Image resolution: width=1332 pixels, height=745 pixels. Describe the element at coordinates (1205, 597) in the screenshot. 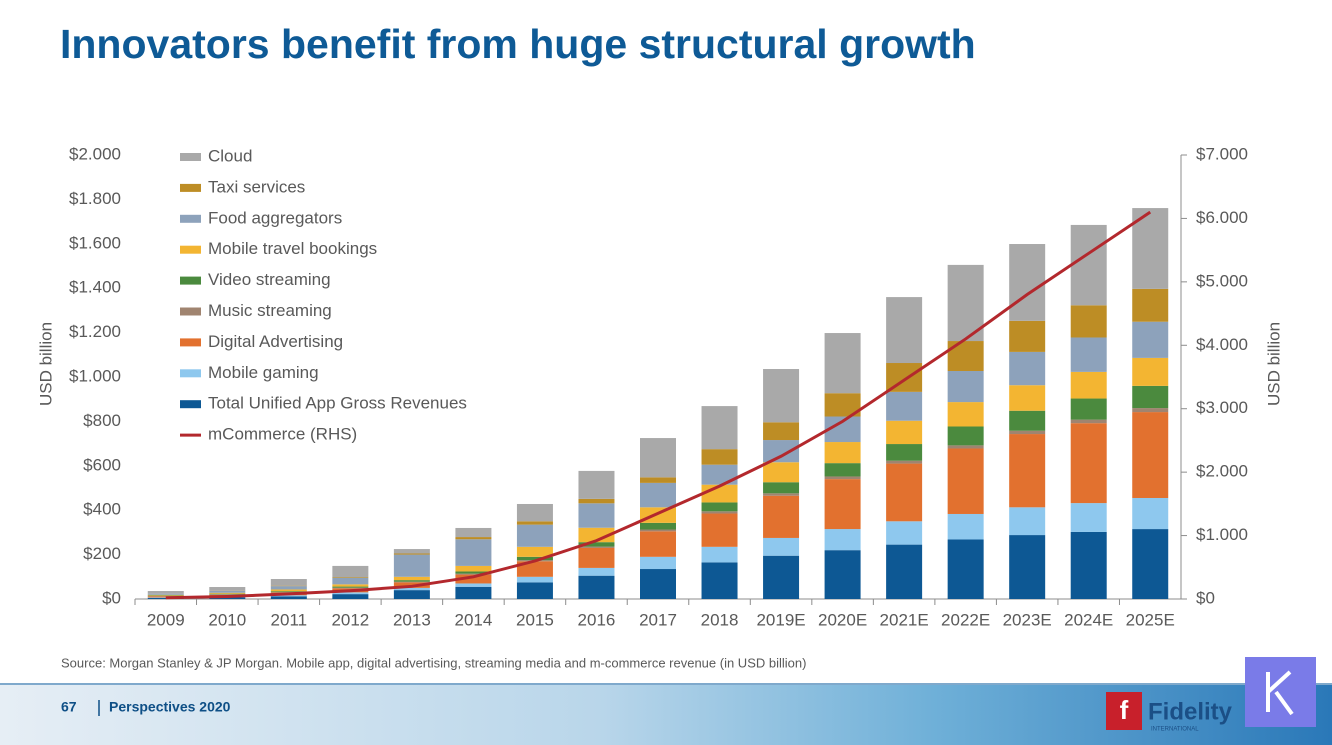

I see `y2-tick-label: $0` at that location.